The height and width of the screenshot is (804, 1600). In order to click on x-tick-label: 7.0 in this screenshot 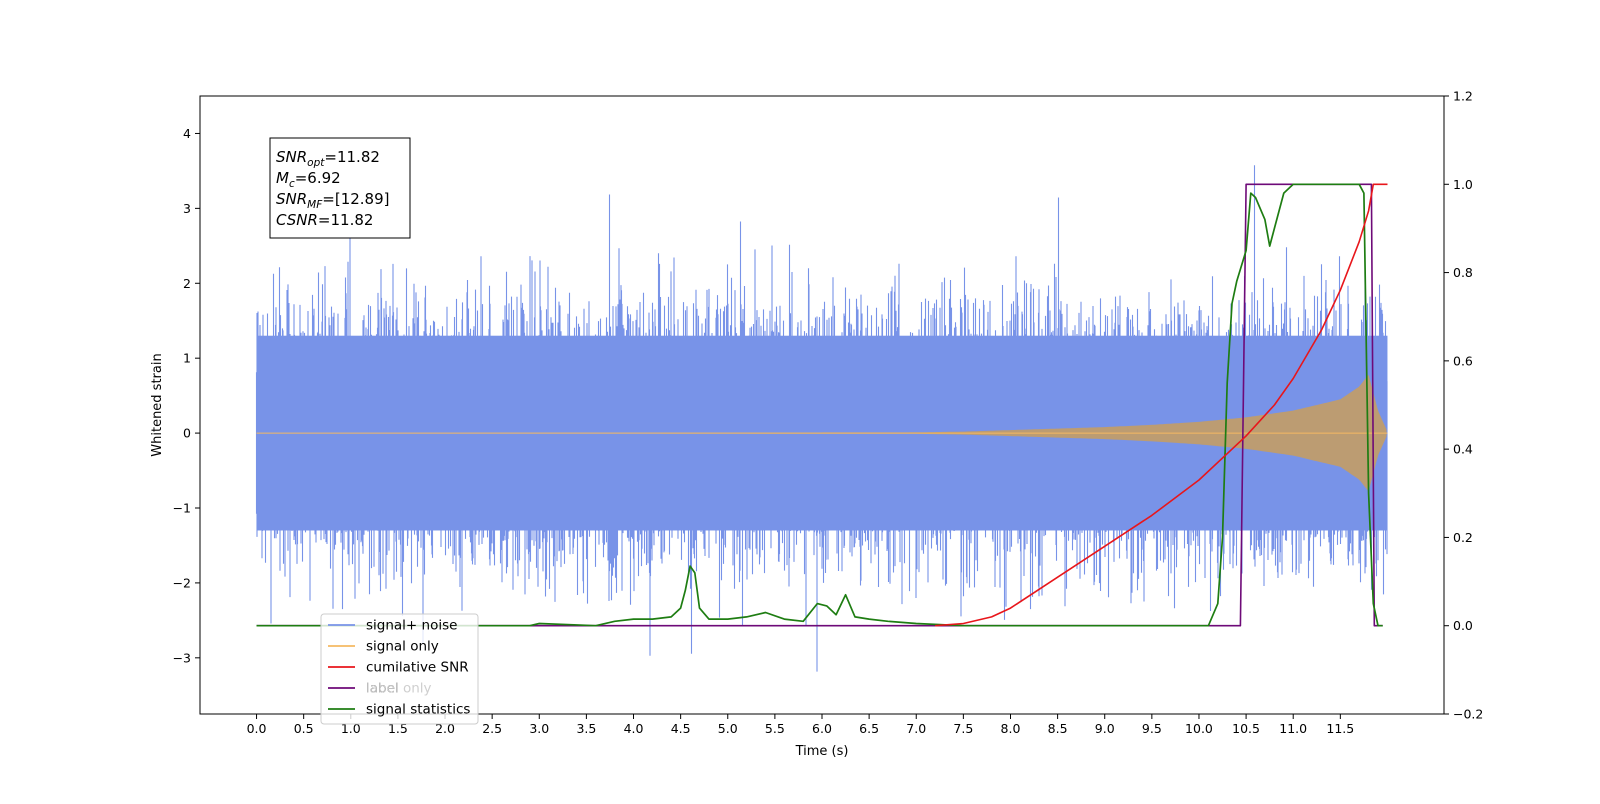, I will do `click(916, 728)`.